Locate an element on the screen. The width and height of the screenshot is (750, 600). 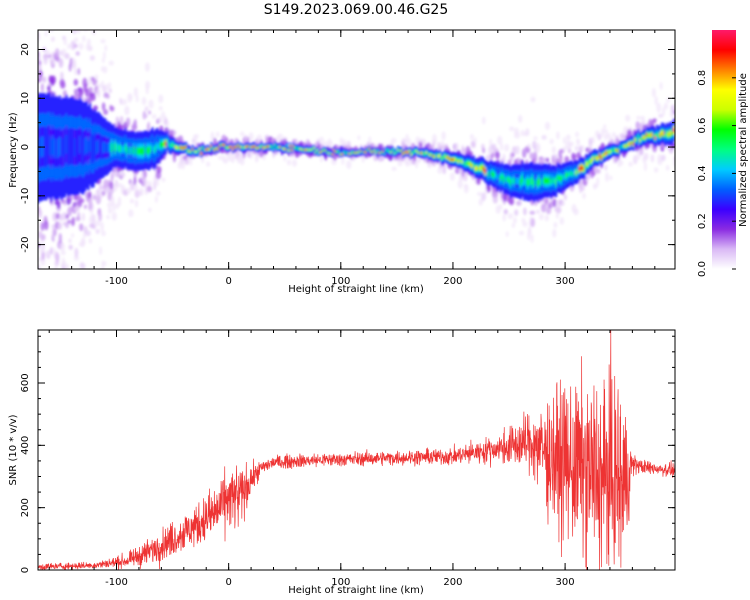
colorbar-tick-label: 0.0 is located at coordinates (702, 269).